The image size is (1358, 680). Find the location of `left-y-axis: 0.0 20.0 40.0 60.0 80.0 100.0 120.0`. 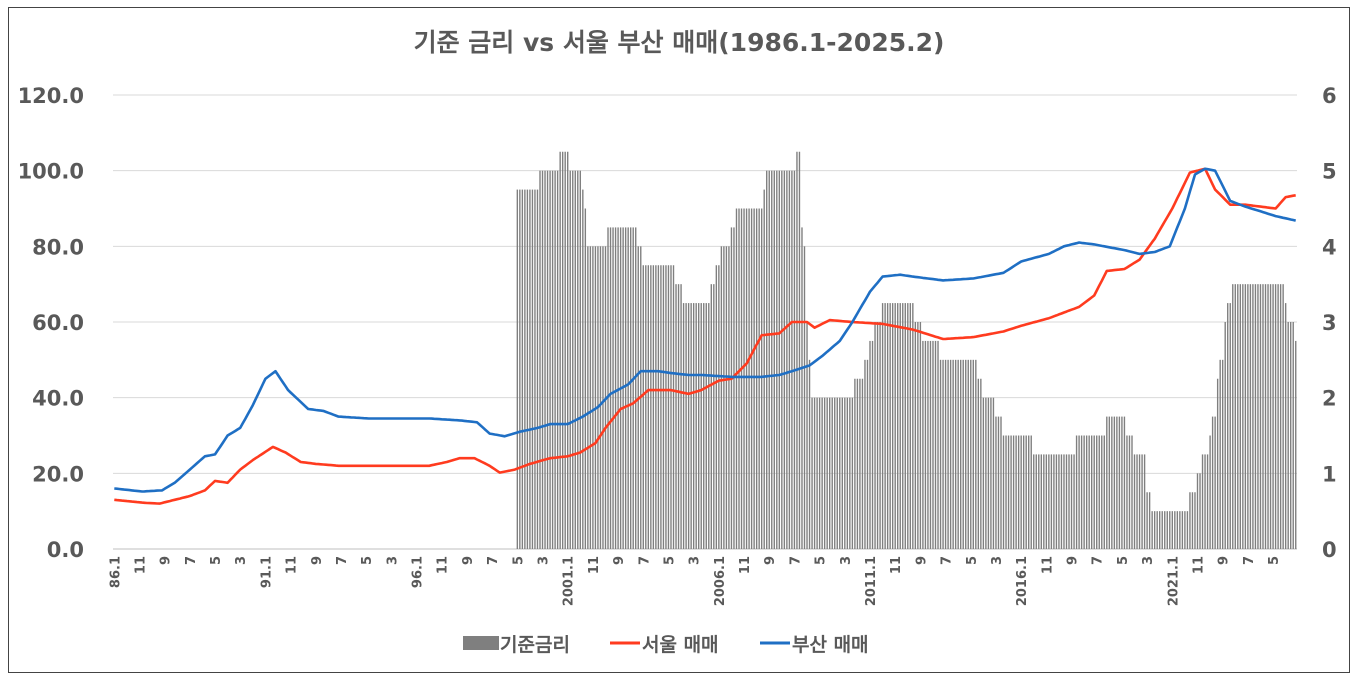

left-y-axis: 0.0 20.0 40.0 60.0 80.0 100.0 120.0 is located at coordinates (51, 323).